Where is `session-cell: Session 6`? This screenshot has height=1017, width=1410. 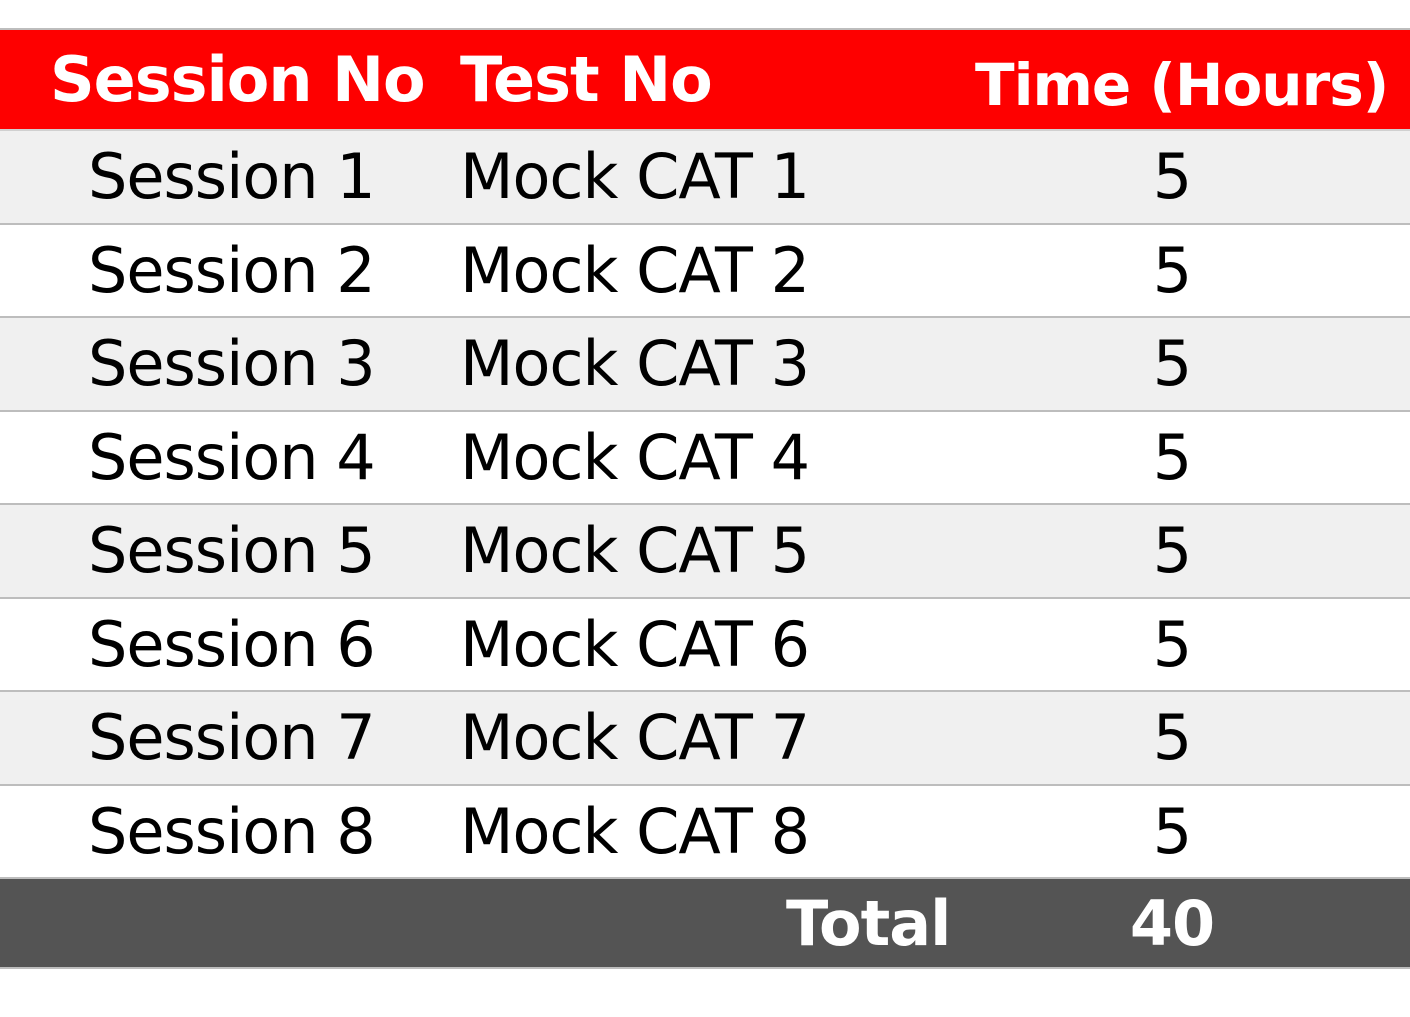 session-cell: Session 6 is located at coordinates (232, 644).